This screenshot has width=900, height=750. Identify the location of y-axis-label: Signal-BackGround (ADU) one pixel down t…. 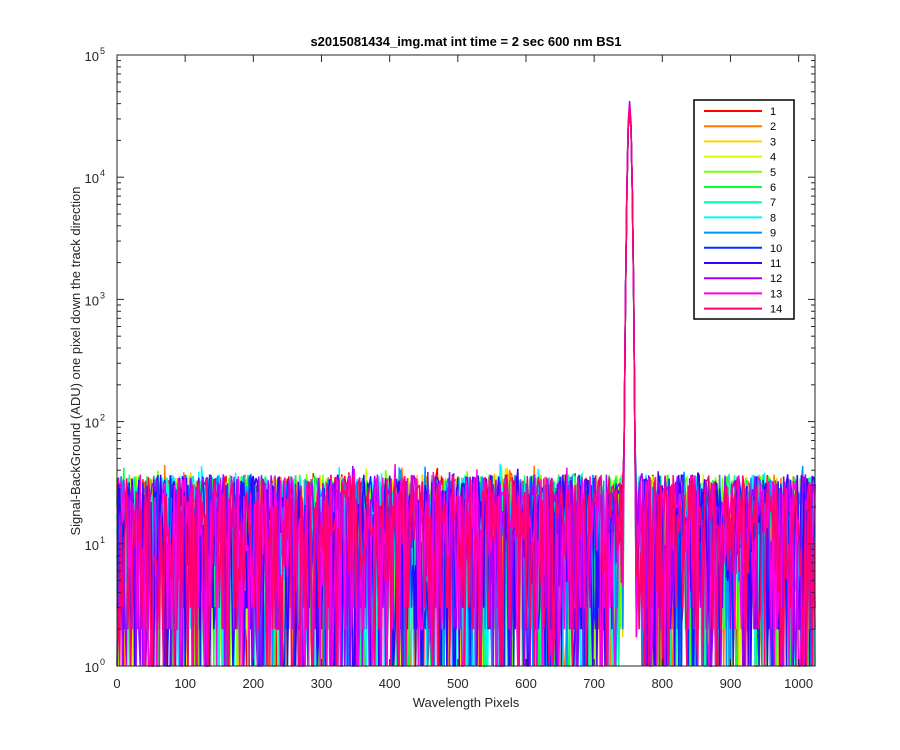
(75, 360).